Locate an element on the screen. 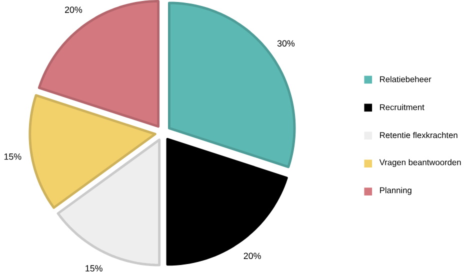 The image size is (465, 275). data-label: 30% is located at coordinates (286, 43).